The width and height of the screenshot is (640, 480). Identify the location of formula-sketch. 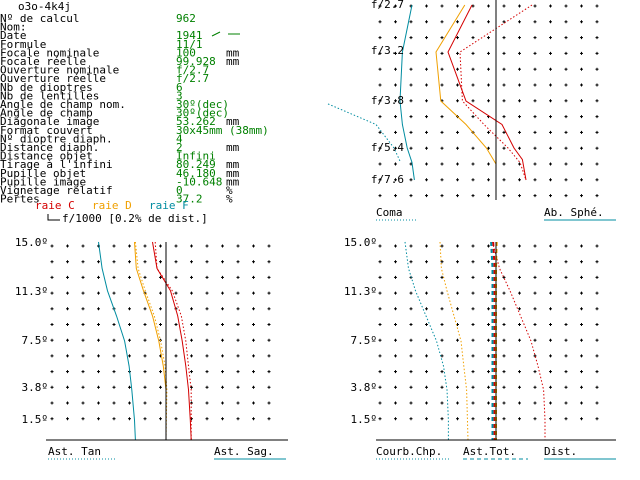
(225, 34).